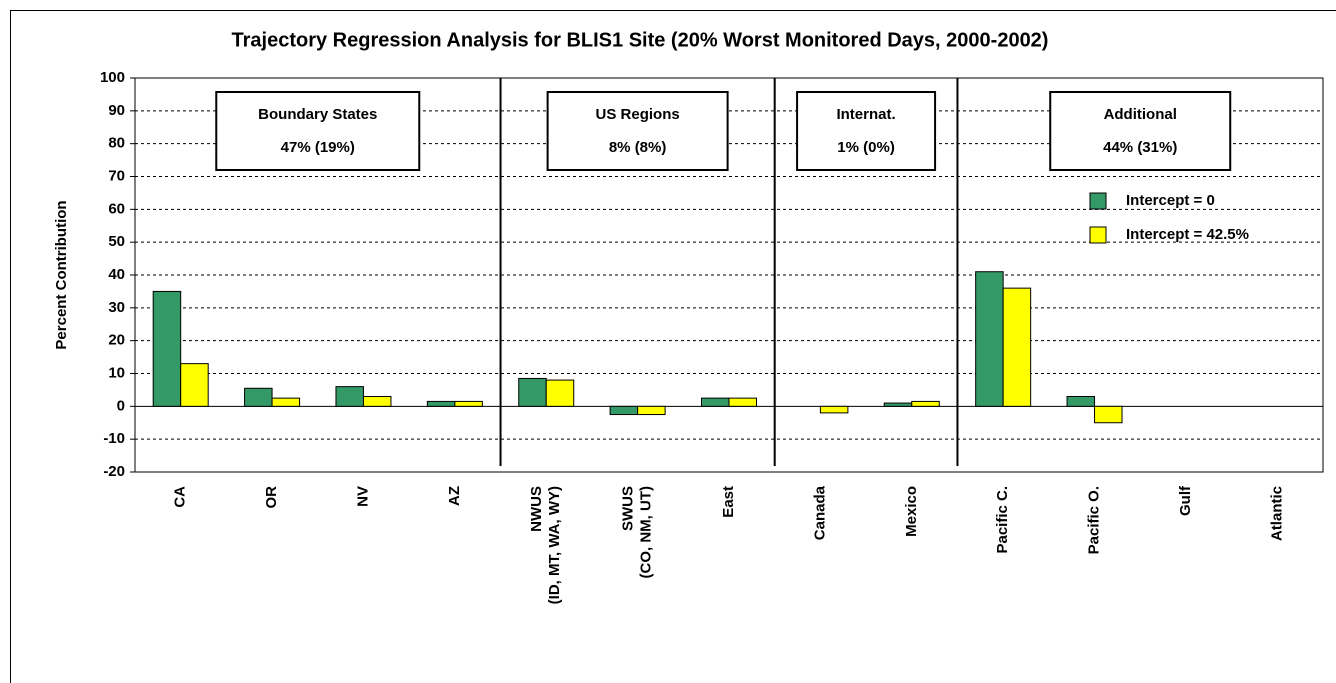 This screenshot has height=683, width=1336. What do you see at coordinates (1187, 234) in the screenshot?
I see `legend-label: Intercept = 42.5%` at bounding box center [1187, 234].